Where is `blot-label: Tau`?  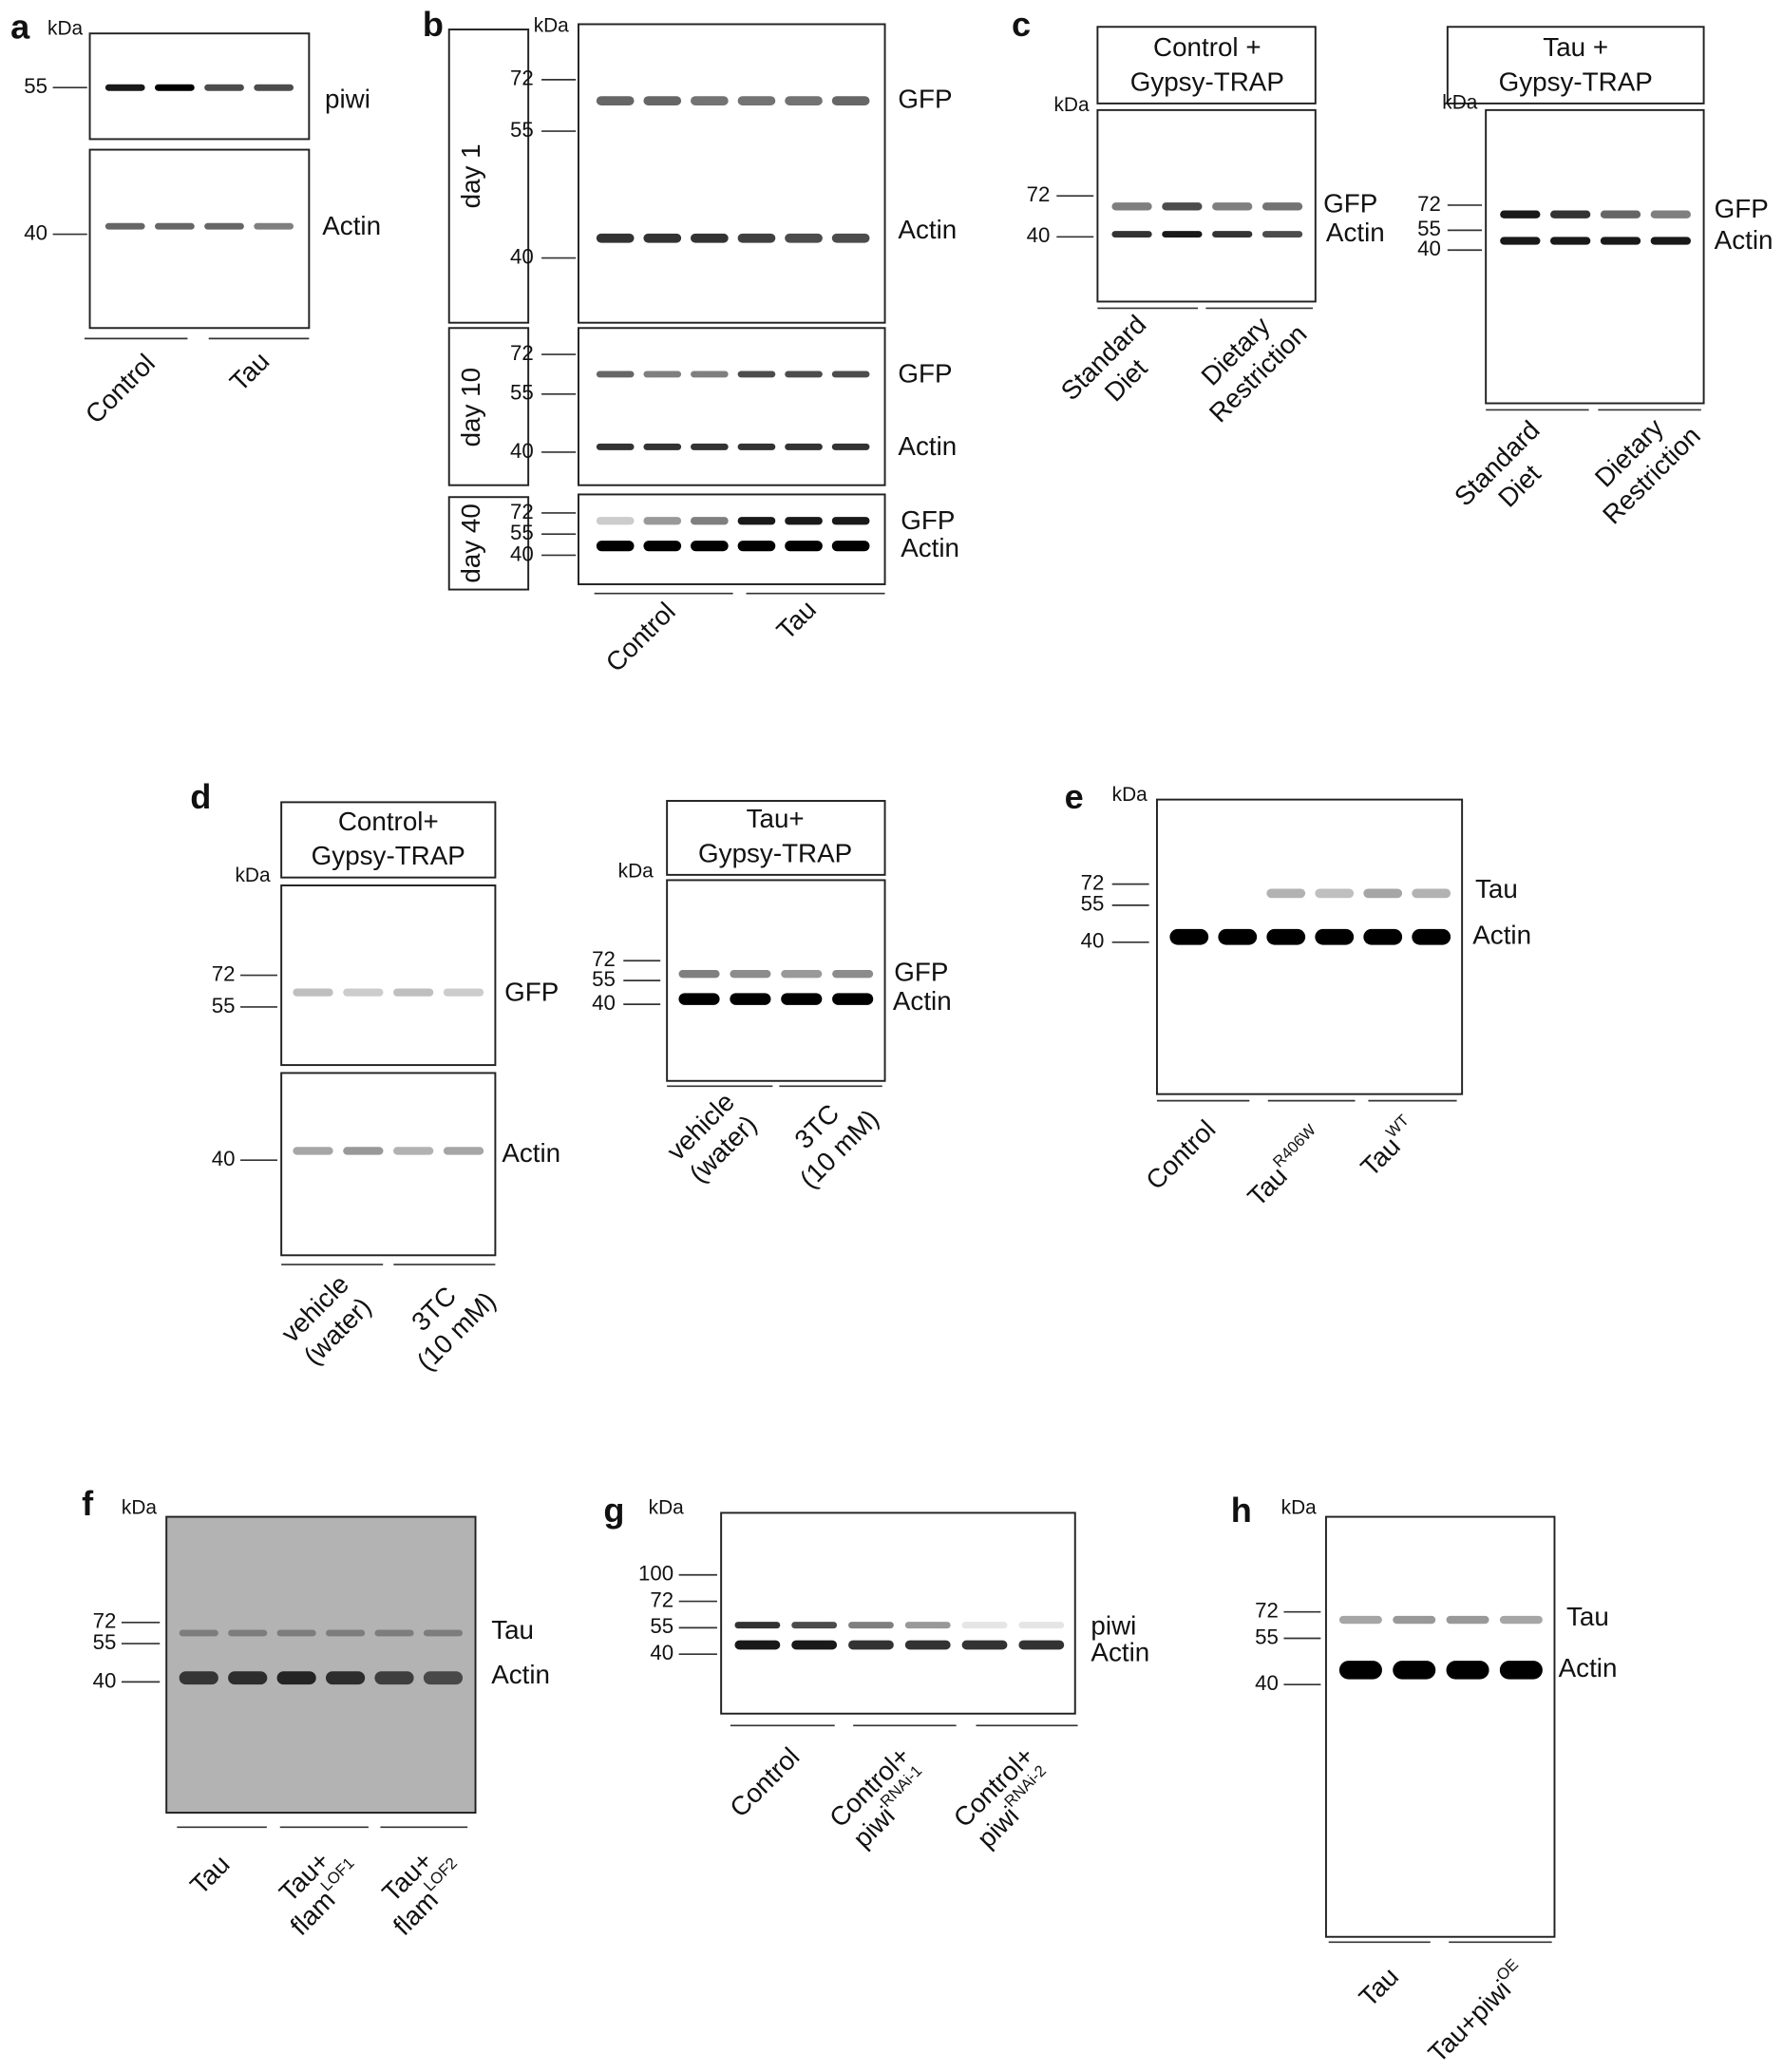 blot-label: Tau is located at coordinates (512, 1630).